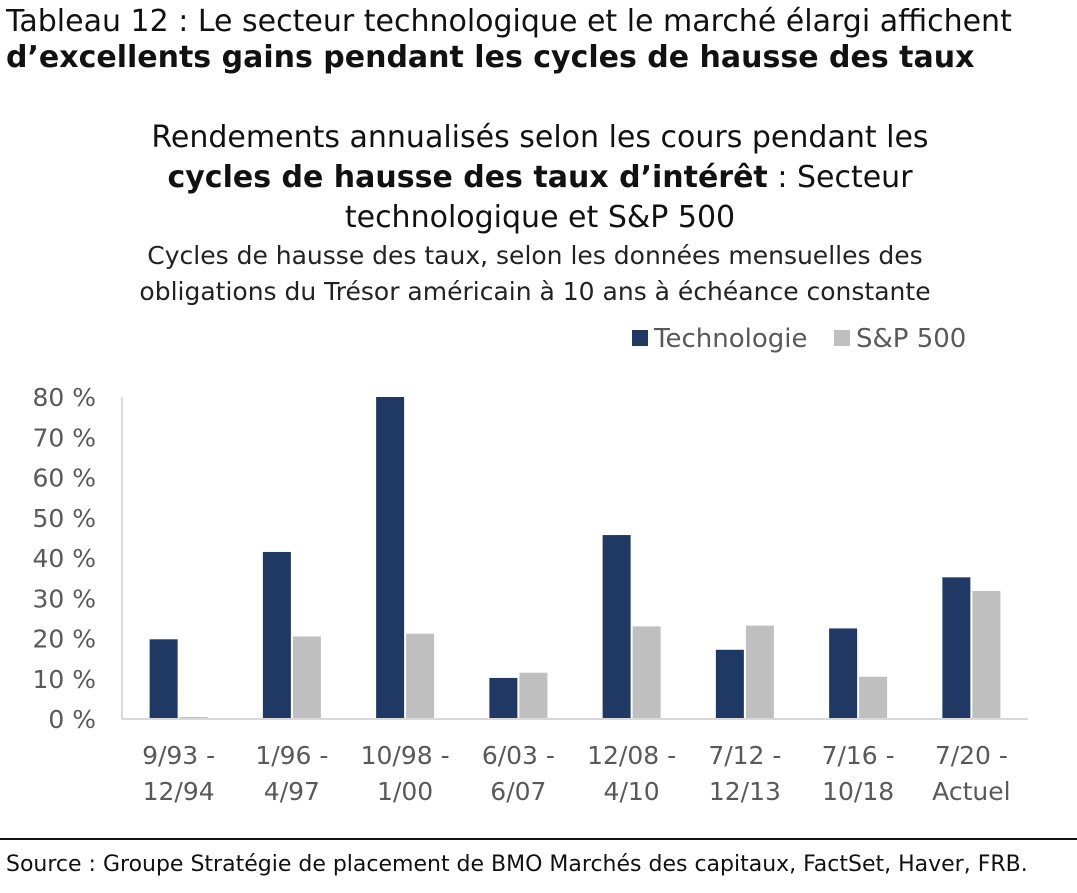 This screenshot has width=1077, height=893. I want to click on x-tick-label: 6/03 -, so click(518, 755).